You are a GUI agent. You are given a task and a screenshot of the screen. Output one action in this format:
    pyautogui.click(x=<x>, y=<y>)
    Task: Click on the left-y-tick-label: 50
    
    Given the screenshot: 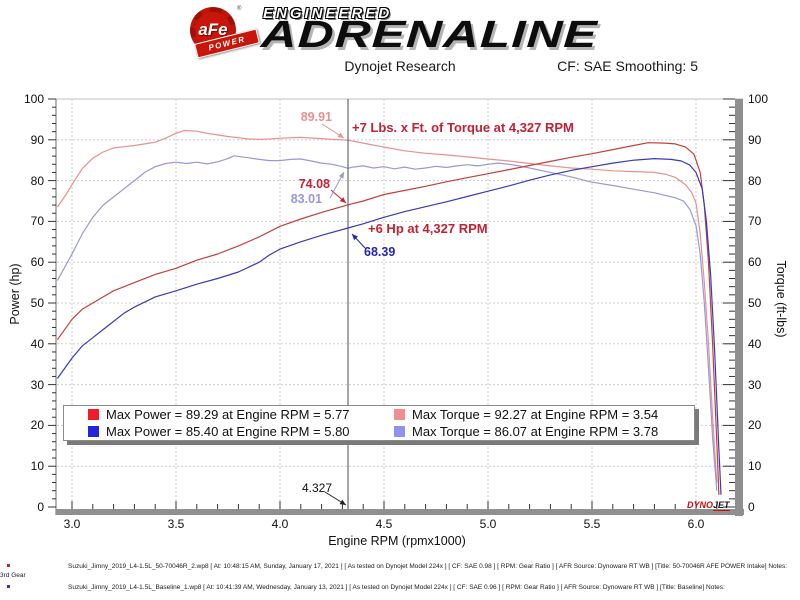 What is the action you would take?
    pyautogui.click(x=37, y=303)
    